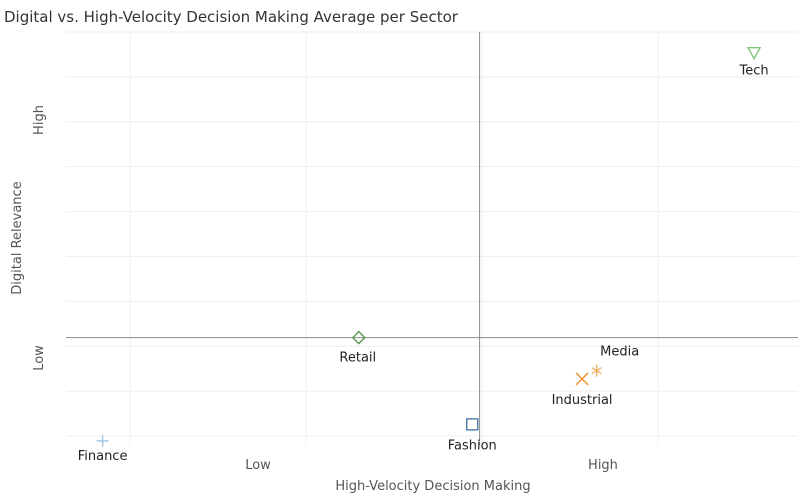 This screenshot has height=501, width=800. What do you see at coordinates (754, 71) in the screenshot?
I see `point-label-tech: Tech` at bounding box center [754, 71].